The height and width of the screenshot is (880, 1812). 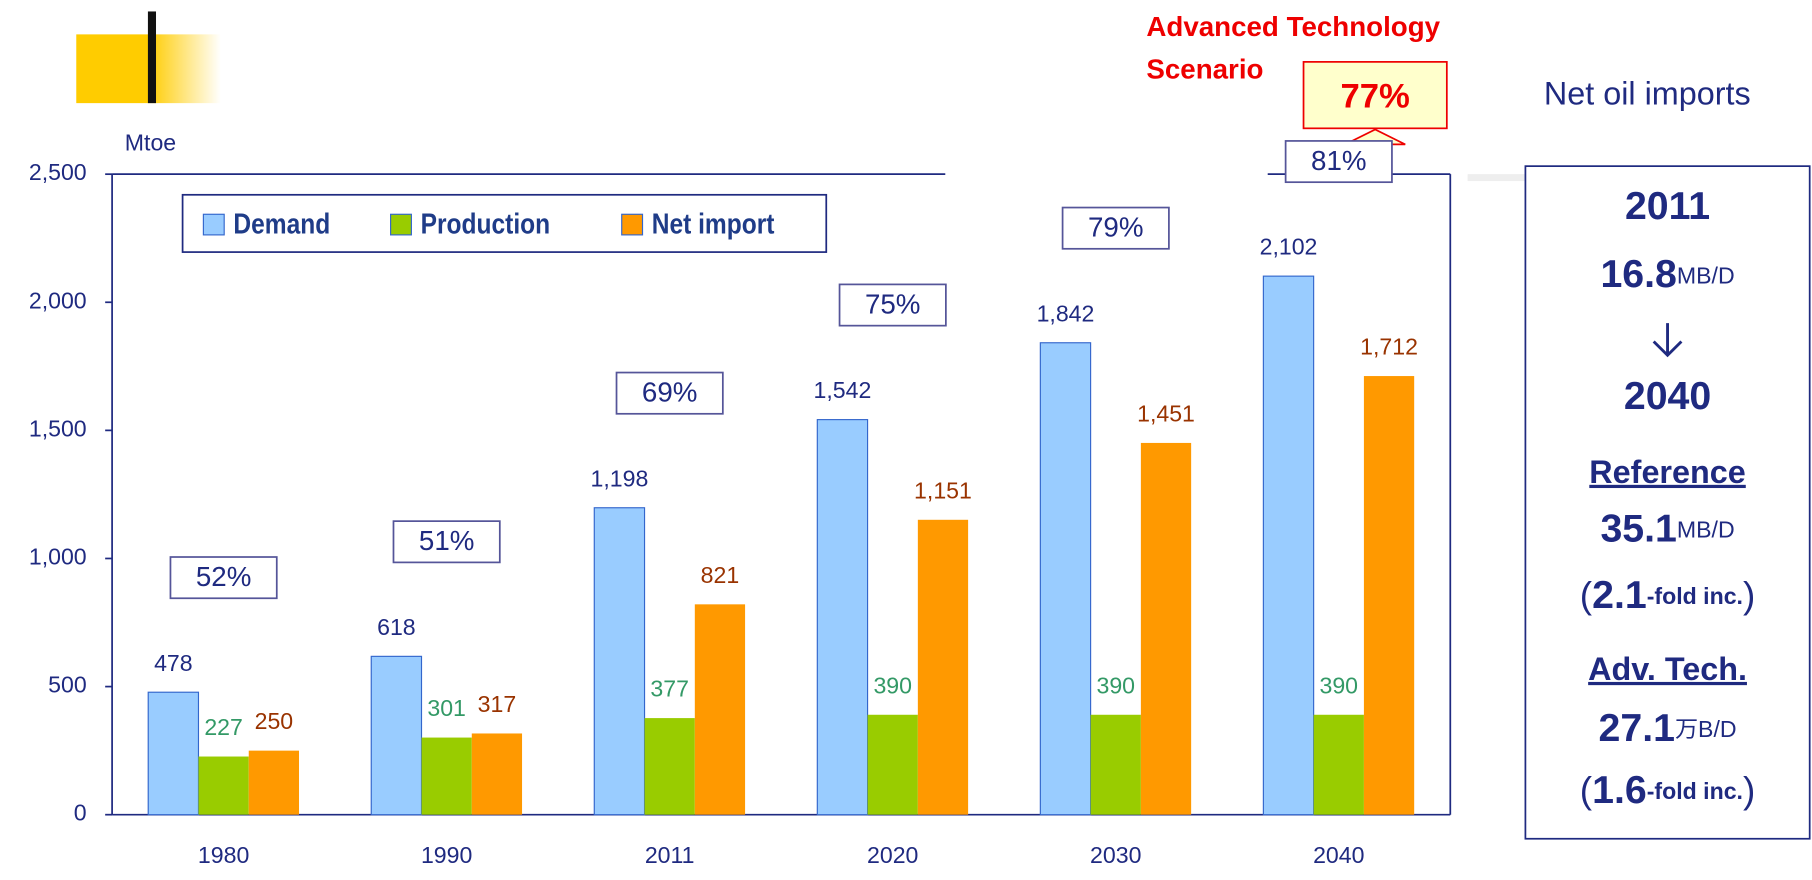 I want to click on y-tick-label: 1,000, so click(x=58, y=557).